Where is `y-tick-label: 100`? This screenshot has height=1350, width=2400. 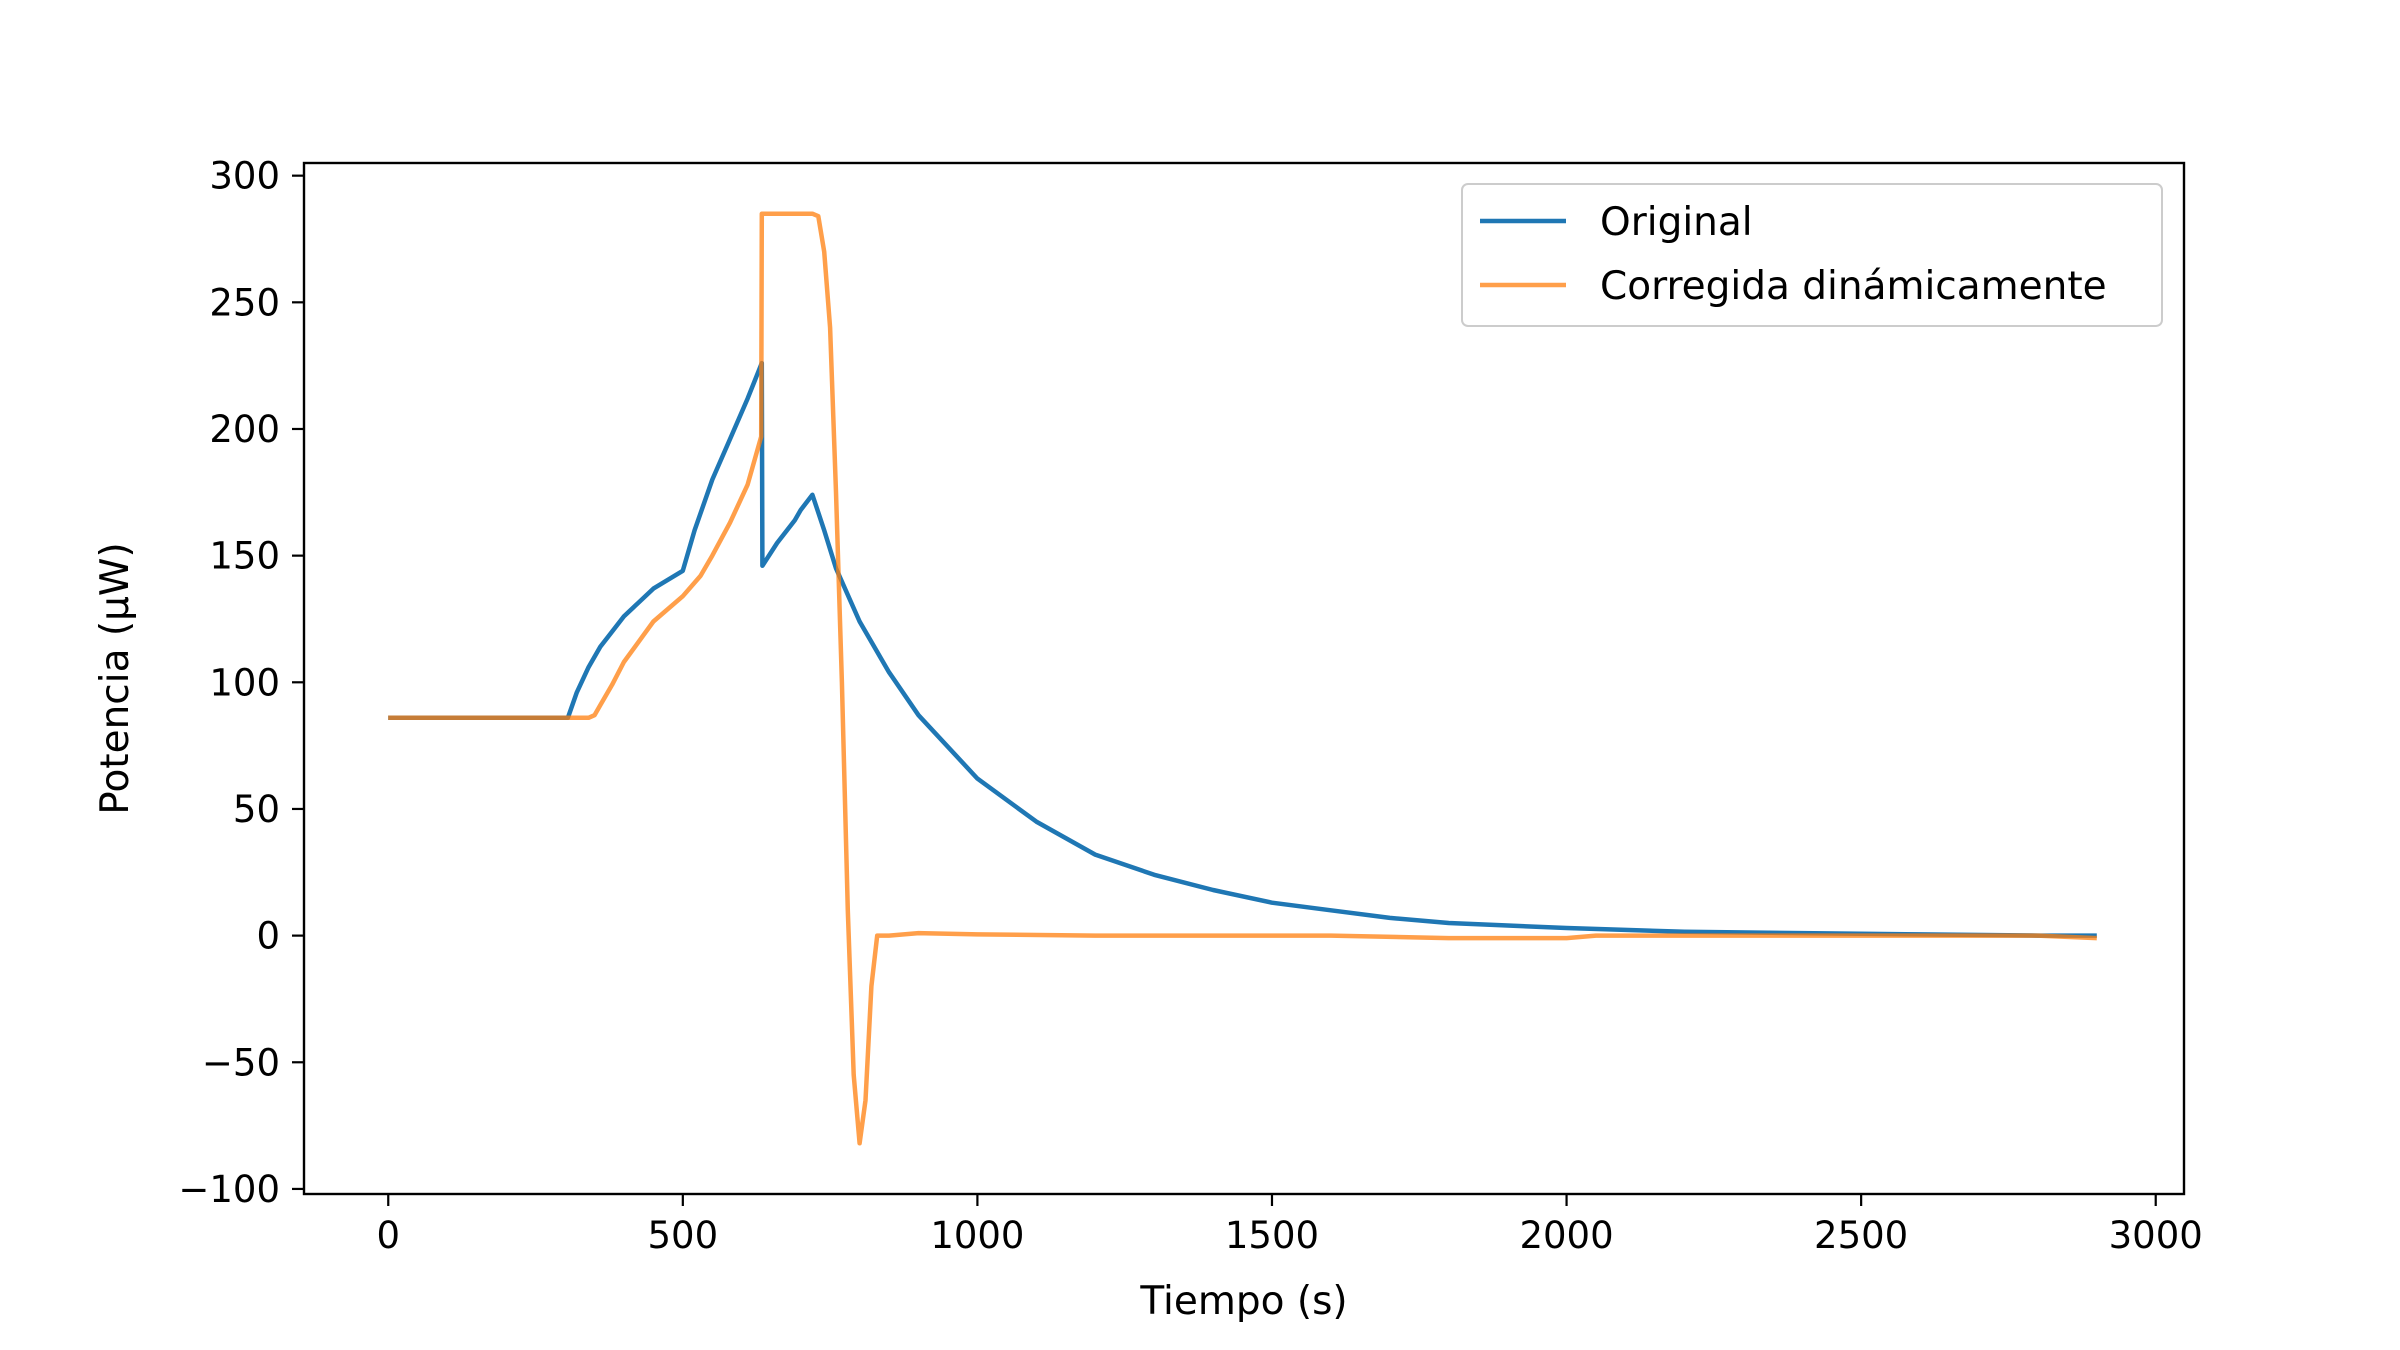 y-tick-label: 100 is located at coordinates (244, 682).